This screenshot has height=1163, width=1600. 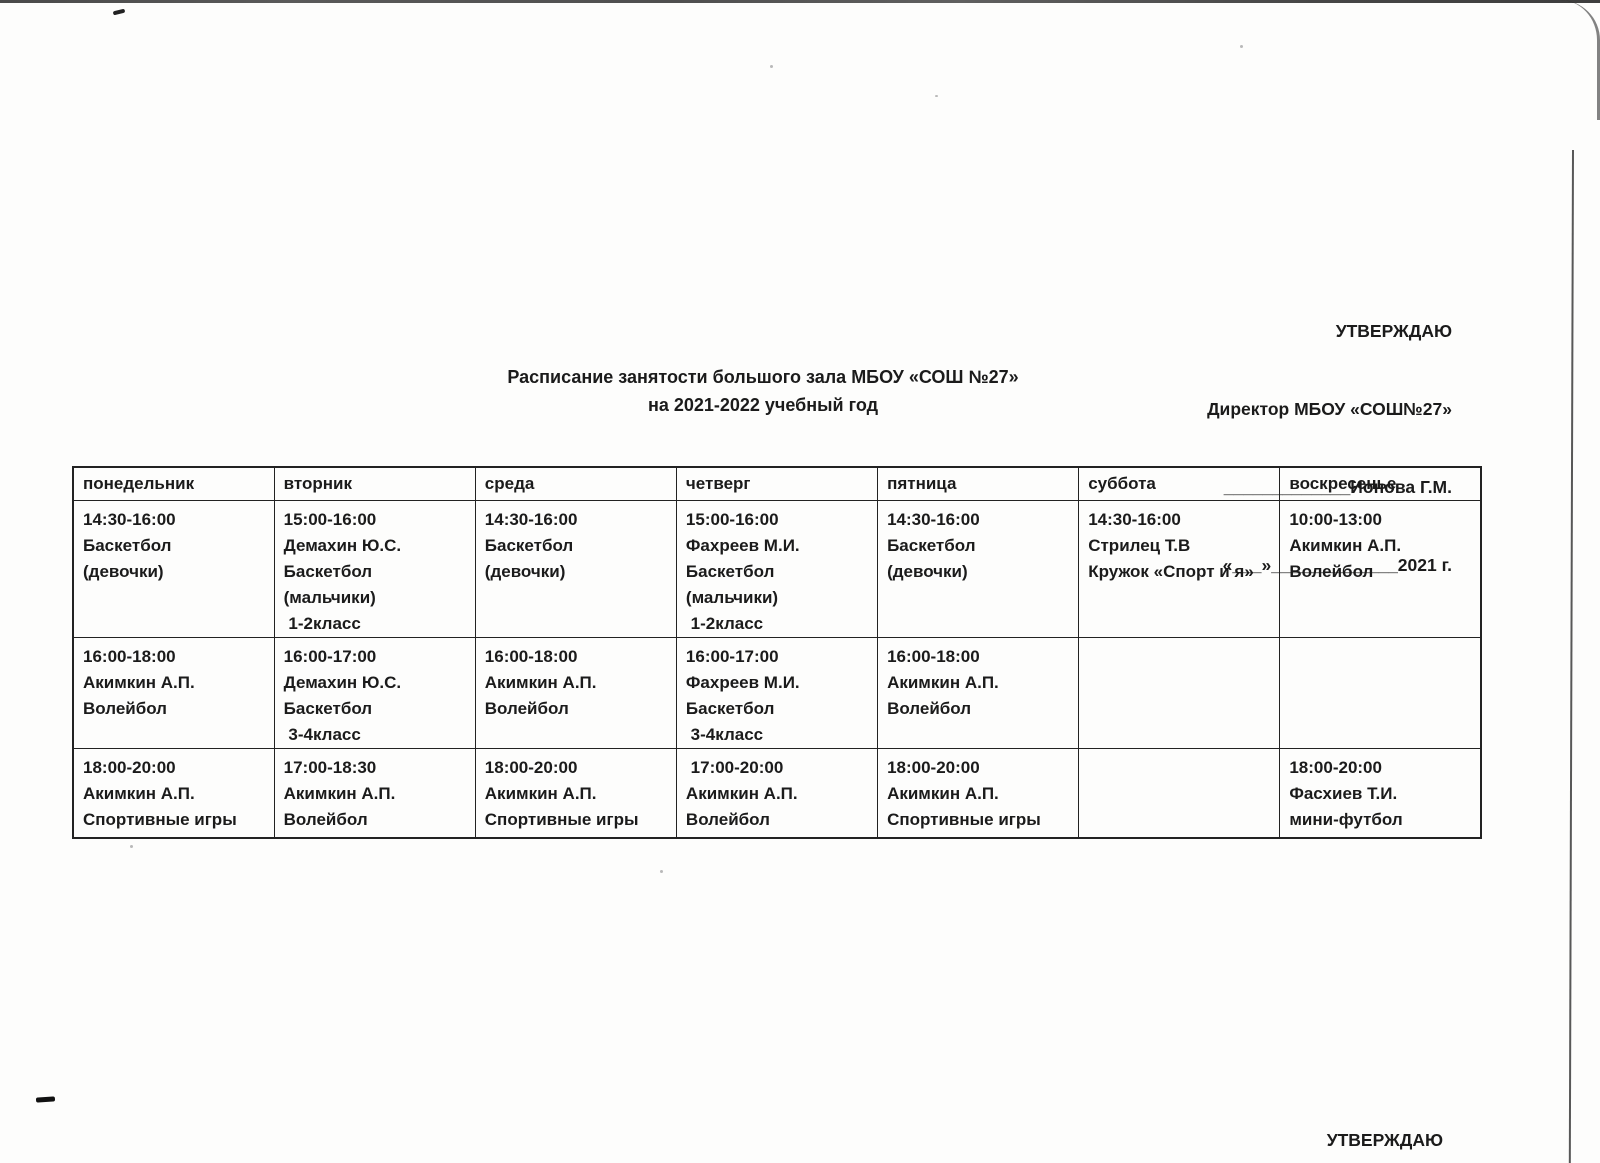 What do you see at coordinates (1393, 331) in the screenshot?
I see `approval-top-line-1: УТВЕРЖДАЮ` at bounding box center [1393, 331].